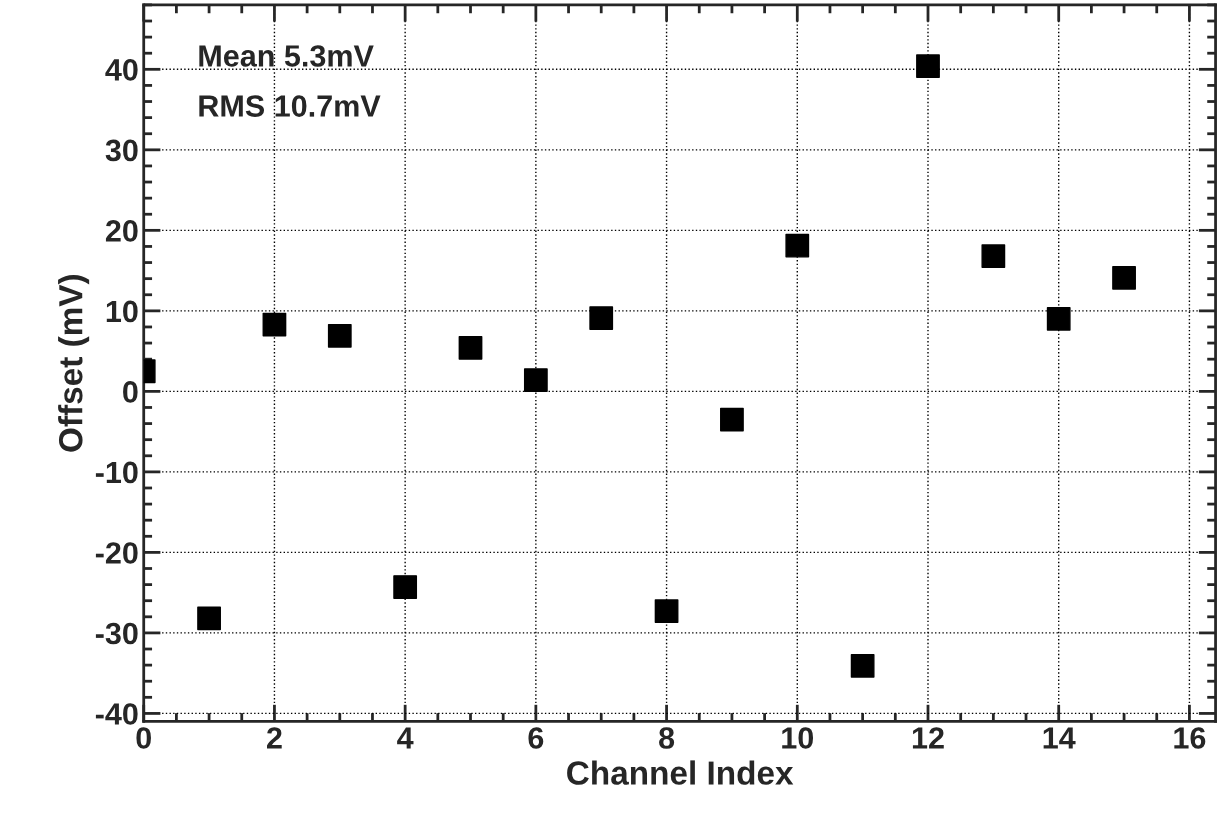 This screenshot has height=818, width=1218. What do you see at coordinates (116, 714) in the screenshot?
I see `y-tick-label: -40` at bounding box center [116, 714].